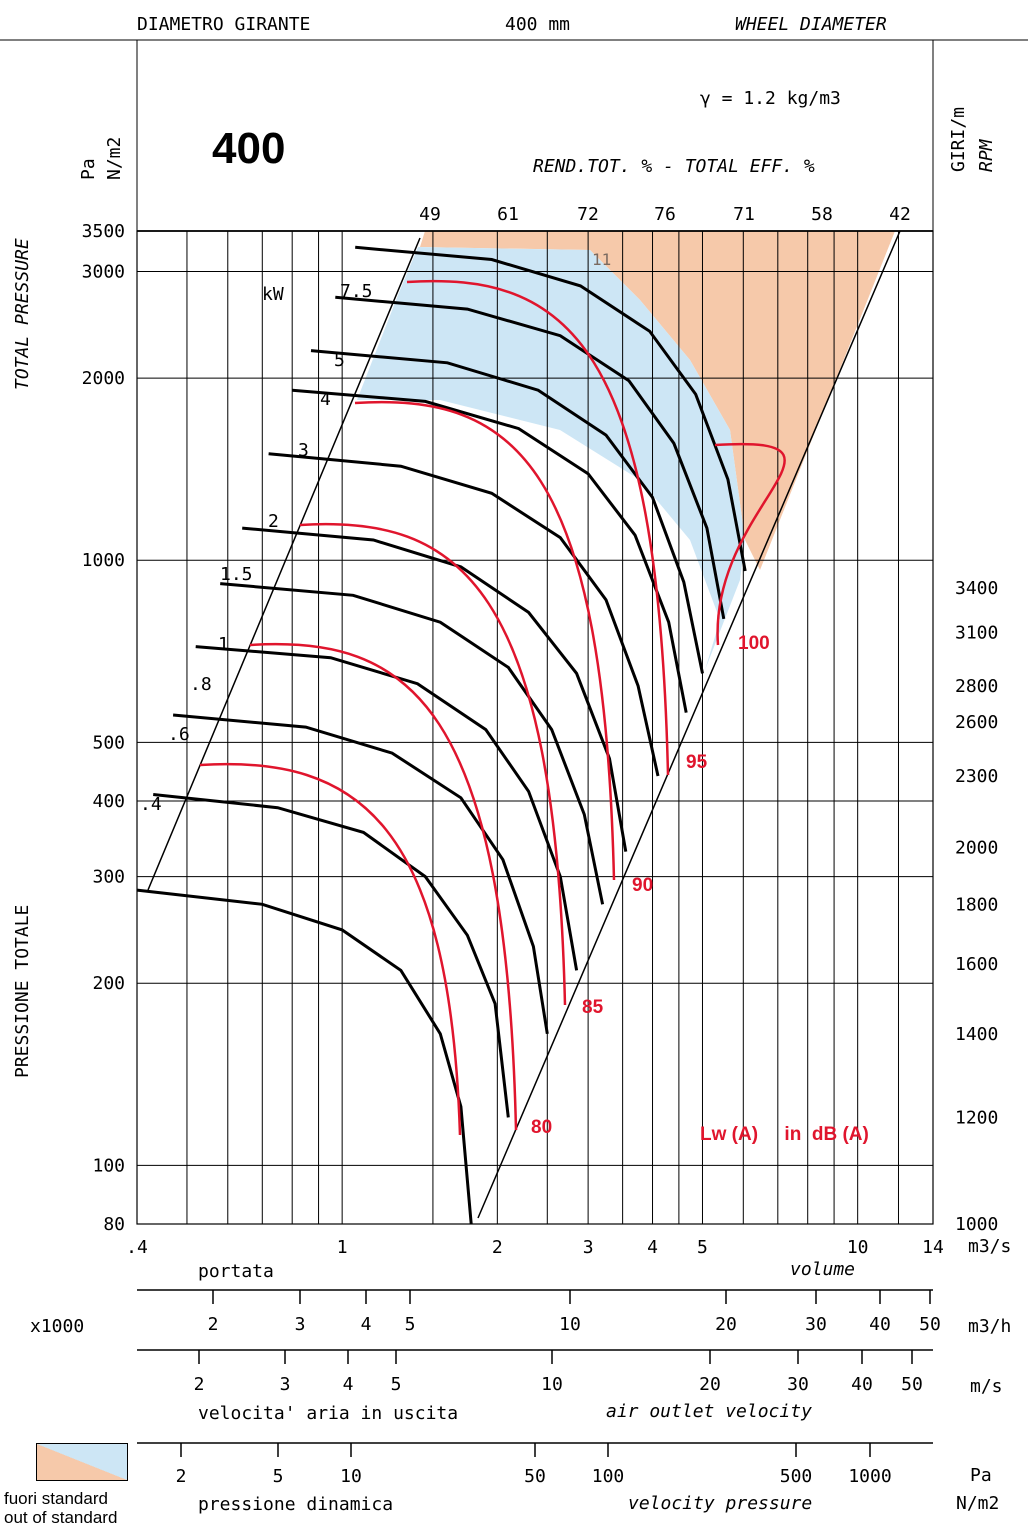  I want to click on x-tick-label: 2, so click(497, 1247).